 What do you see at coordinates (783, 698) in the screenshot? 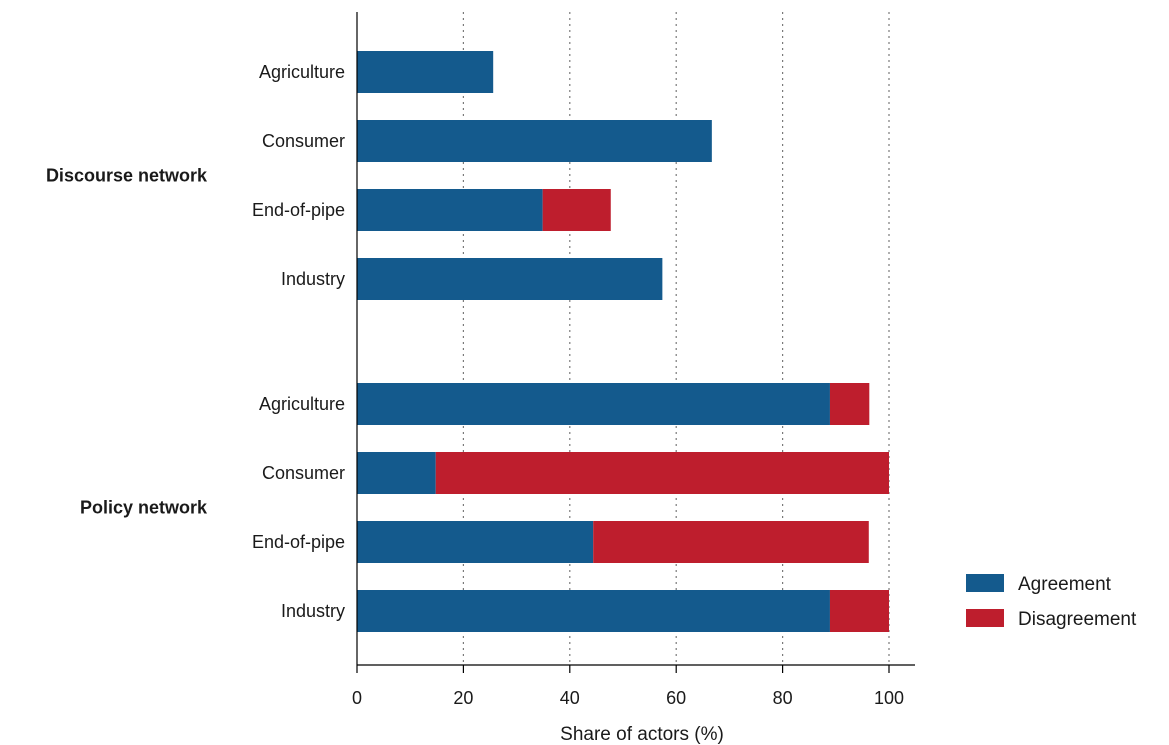
I see `x-tick-label: 80` at bounding box center [783, 698].